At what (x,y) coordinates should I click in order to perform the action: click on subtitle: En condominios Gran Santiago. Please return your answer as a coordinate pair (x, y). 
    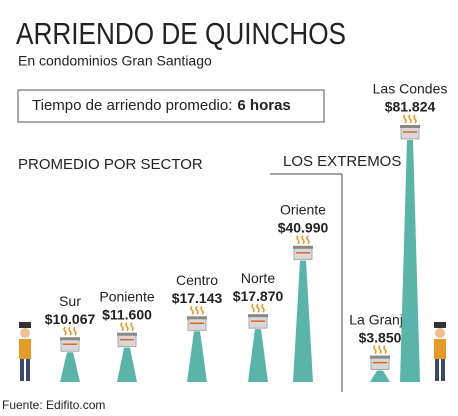
    Looking at the image, I should click on (115, 61).